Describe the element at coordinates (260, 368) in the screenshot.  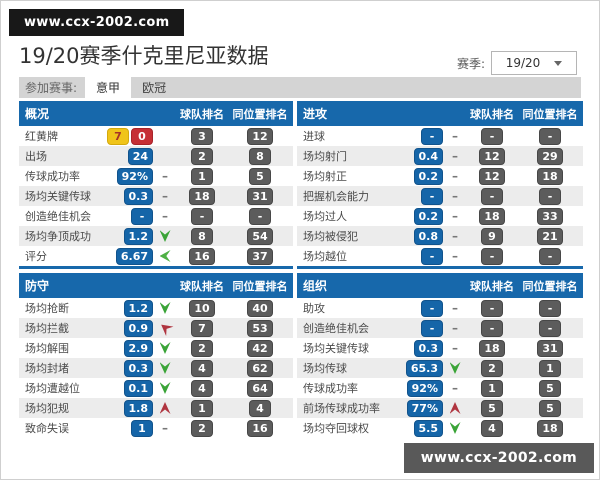
I see `position-rank-badge: 62` at that location.